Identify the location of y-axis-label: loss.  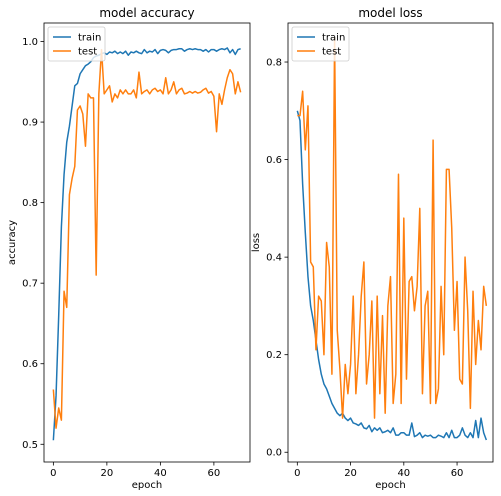
(256, 242).